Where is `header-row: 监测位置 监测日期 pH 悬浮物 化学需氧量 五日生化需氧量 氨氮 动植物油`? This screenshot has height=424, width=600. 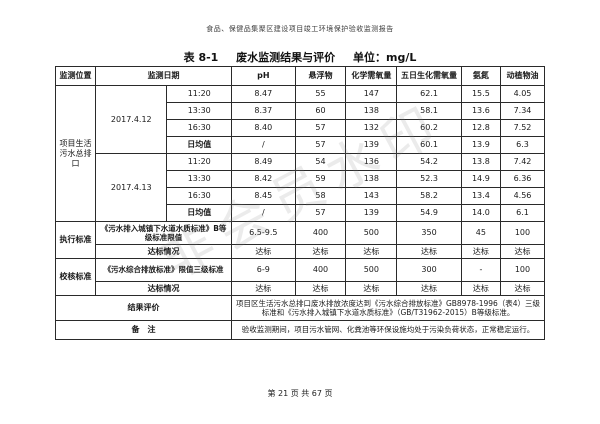 header-row: 监测位置 监测日期 pH 悬浮物 化学需氧量 五日生化需氧量 氨氮 动植物油 is located at coordinates (300, 76).